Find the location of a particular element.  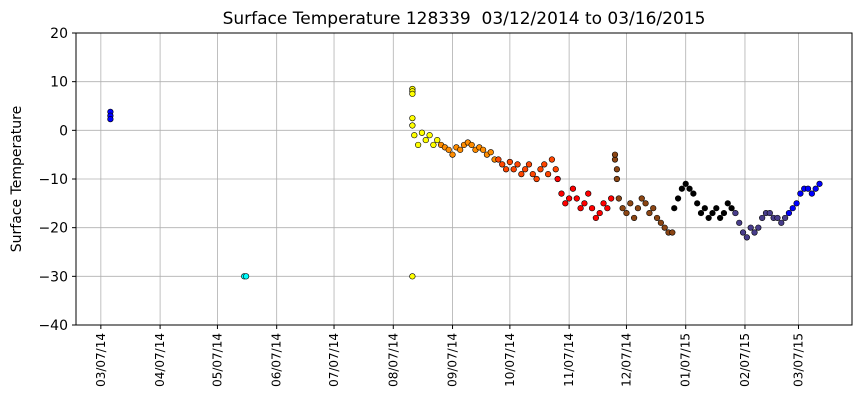

y-axis-label: Surface Temperature is located at coordinates (17, 179).